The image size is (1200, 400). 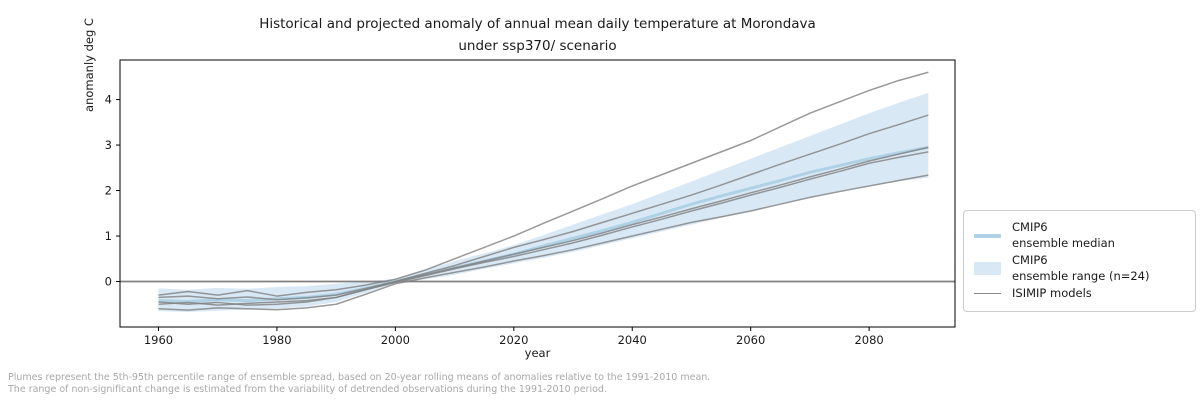 I want to click on x-tick-label: 2060, so click(x=750, y=340).